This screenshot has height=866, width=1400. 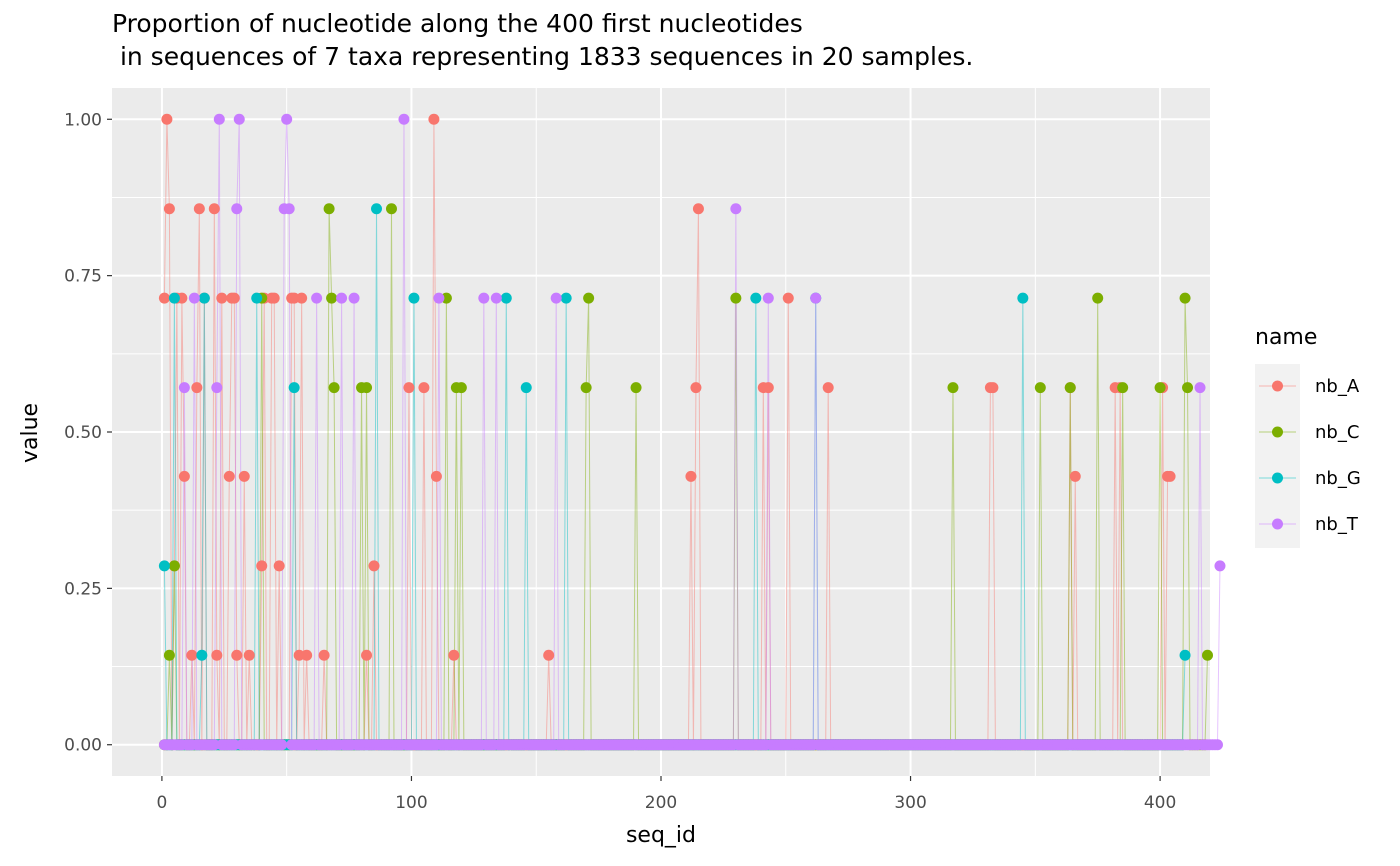 What do you see at coordinates (661, 803) in the screenshot?
I see `x-tick-label: 200` at bounding box center [661, 803].